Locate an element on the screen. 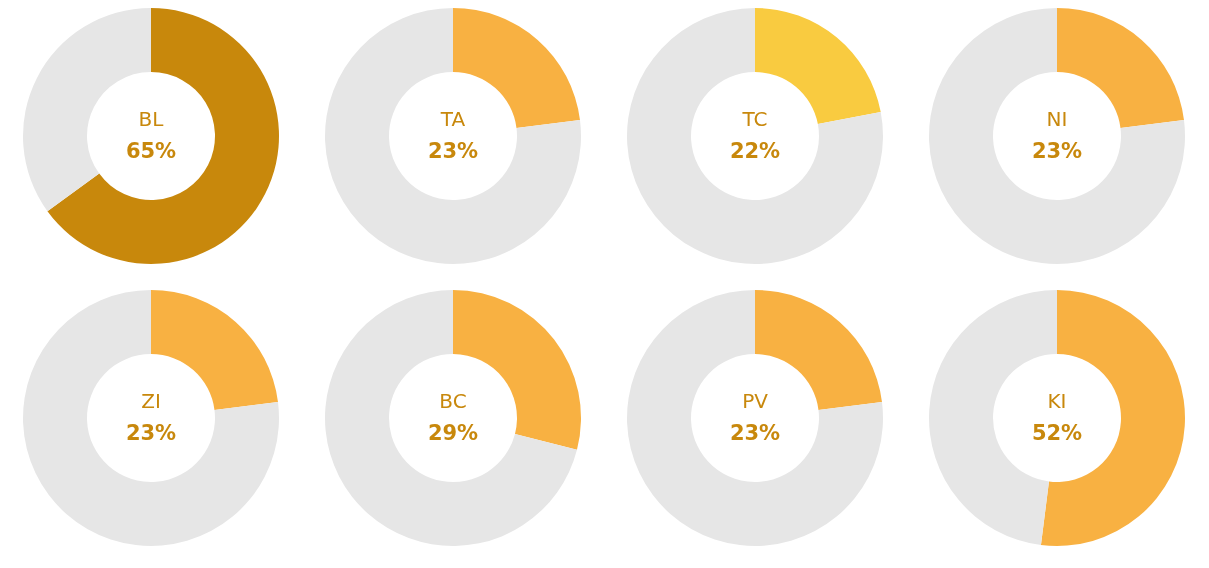 The image size is (1209, 568). text: BL is located at coordinates (151, 119).